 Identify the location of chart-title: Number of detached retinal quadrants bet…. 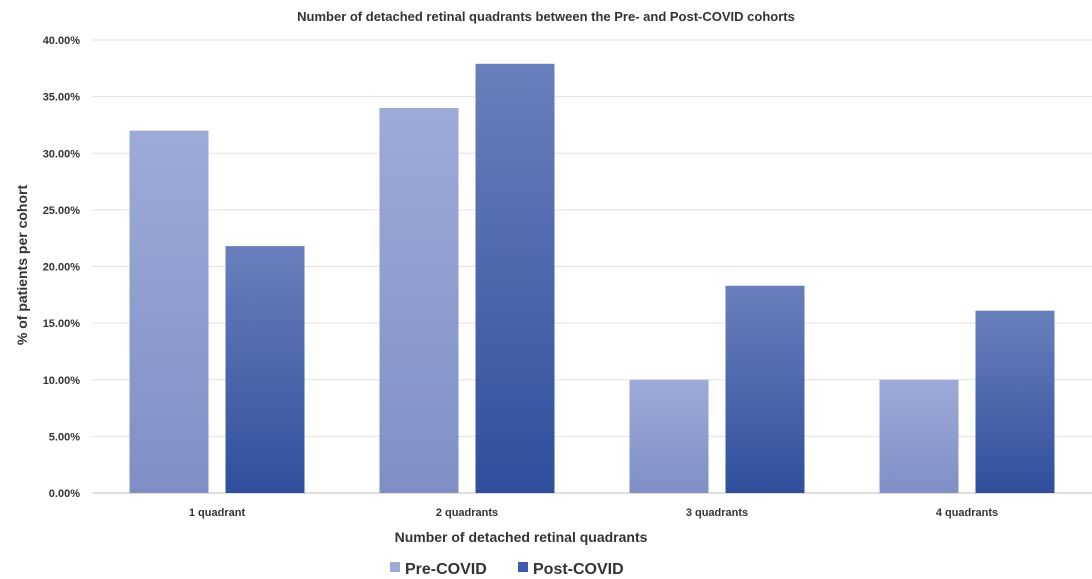
(546, 16).